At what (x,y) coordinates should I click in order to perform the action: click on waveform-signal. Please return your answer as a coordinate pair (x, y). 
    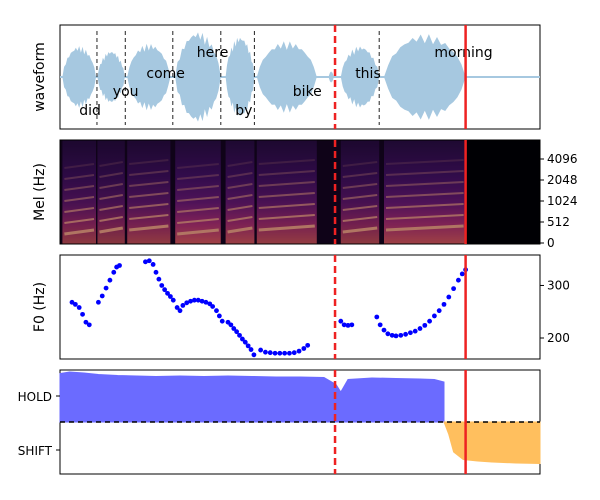
    Looking at the image, I should click on (300, 77).